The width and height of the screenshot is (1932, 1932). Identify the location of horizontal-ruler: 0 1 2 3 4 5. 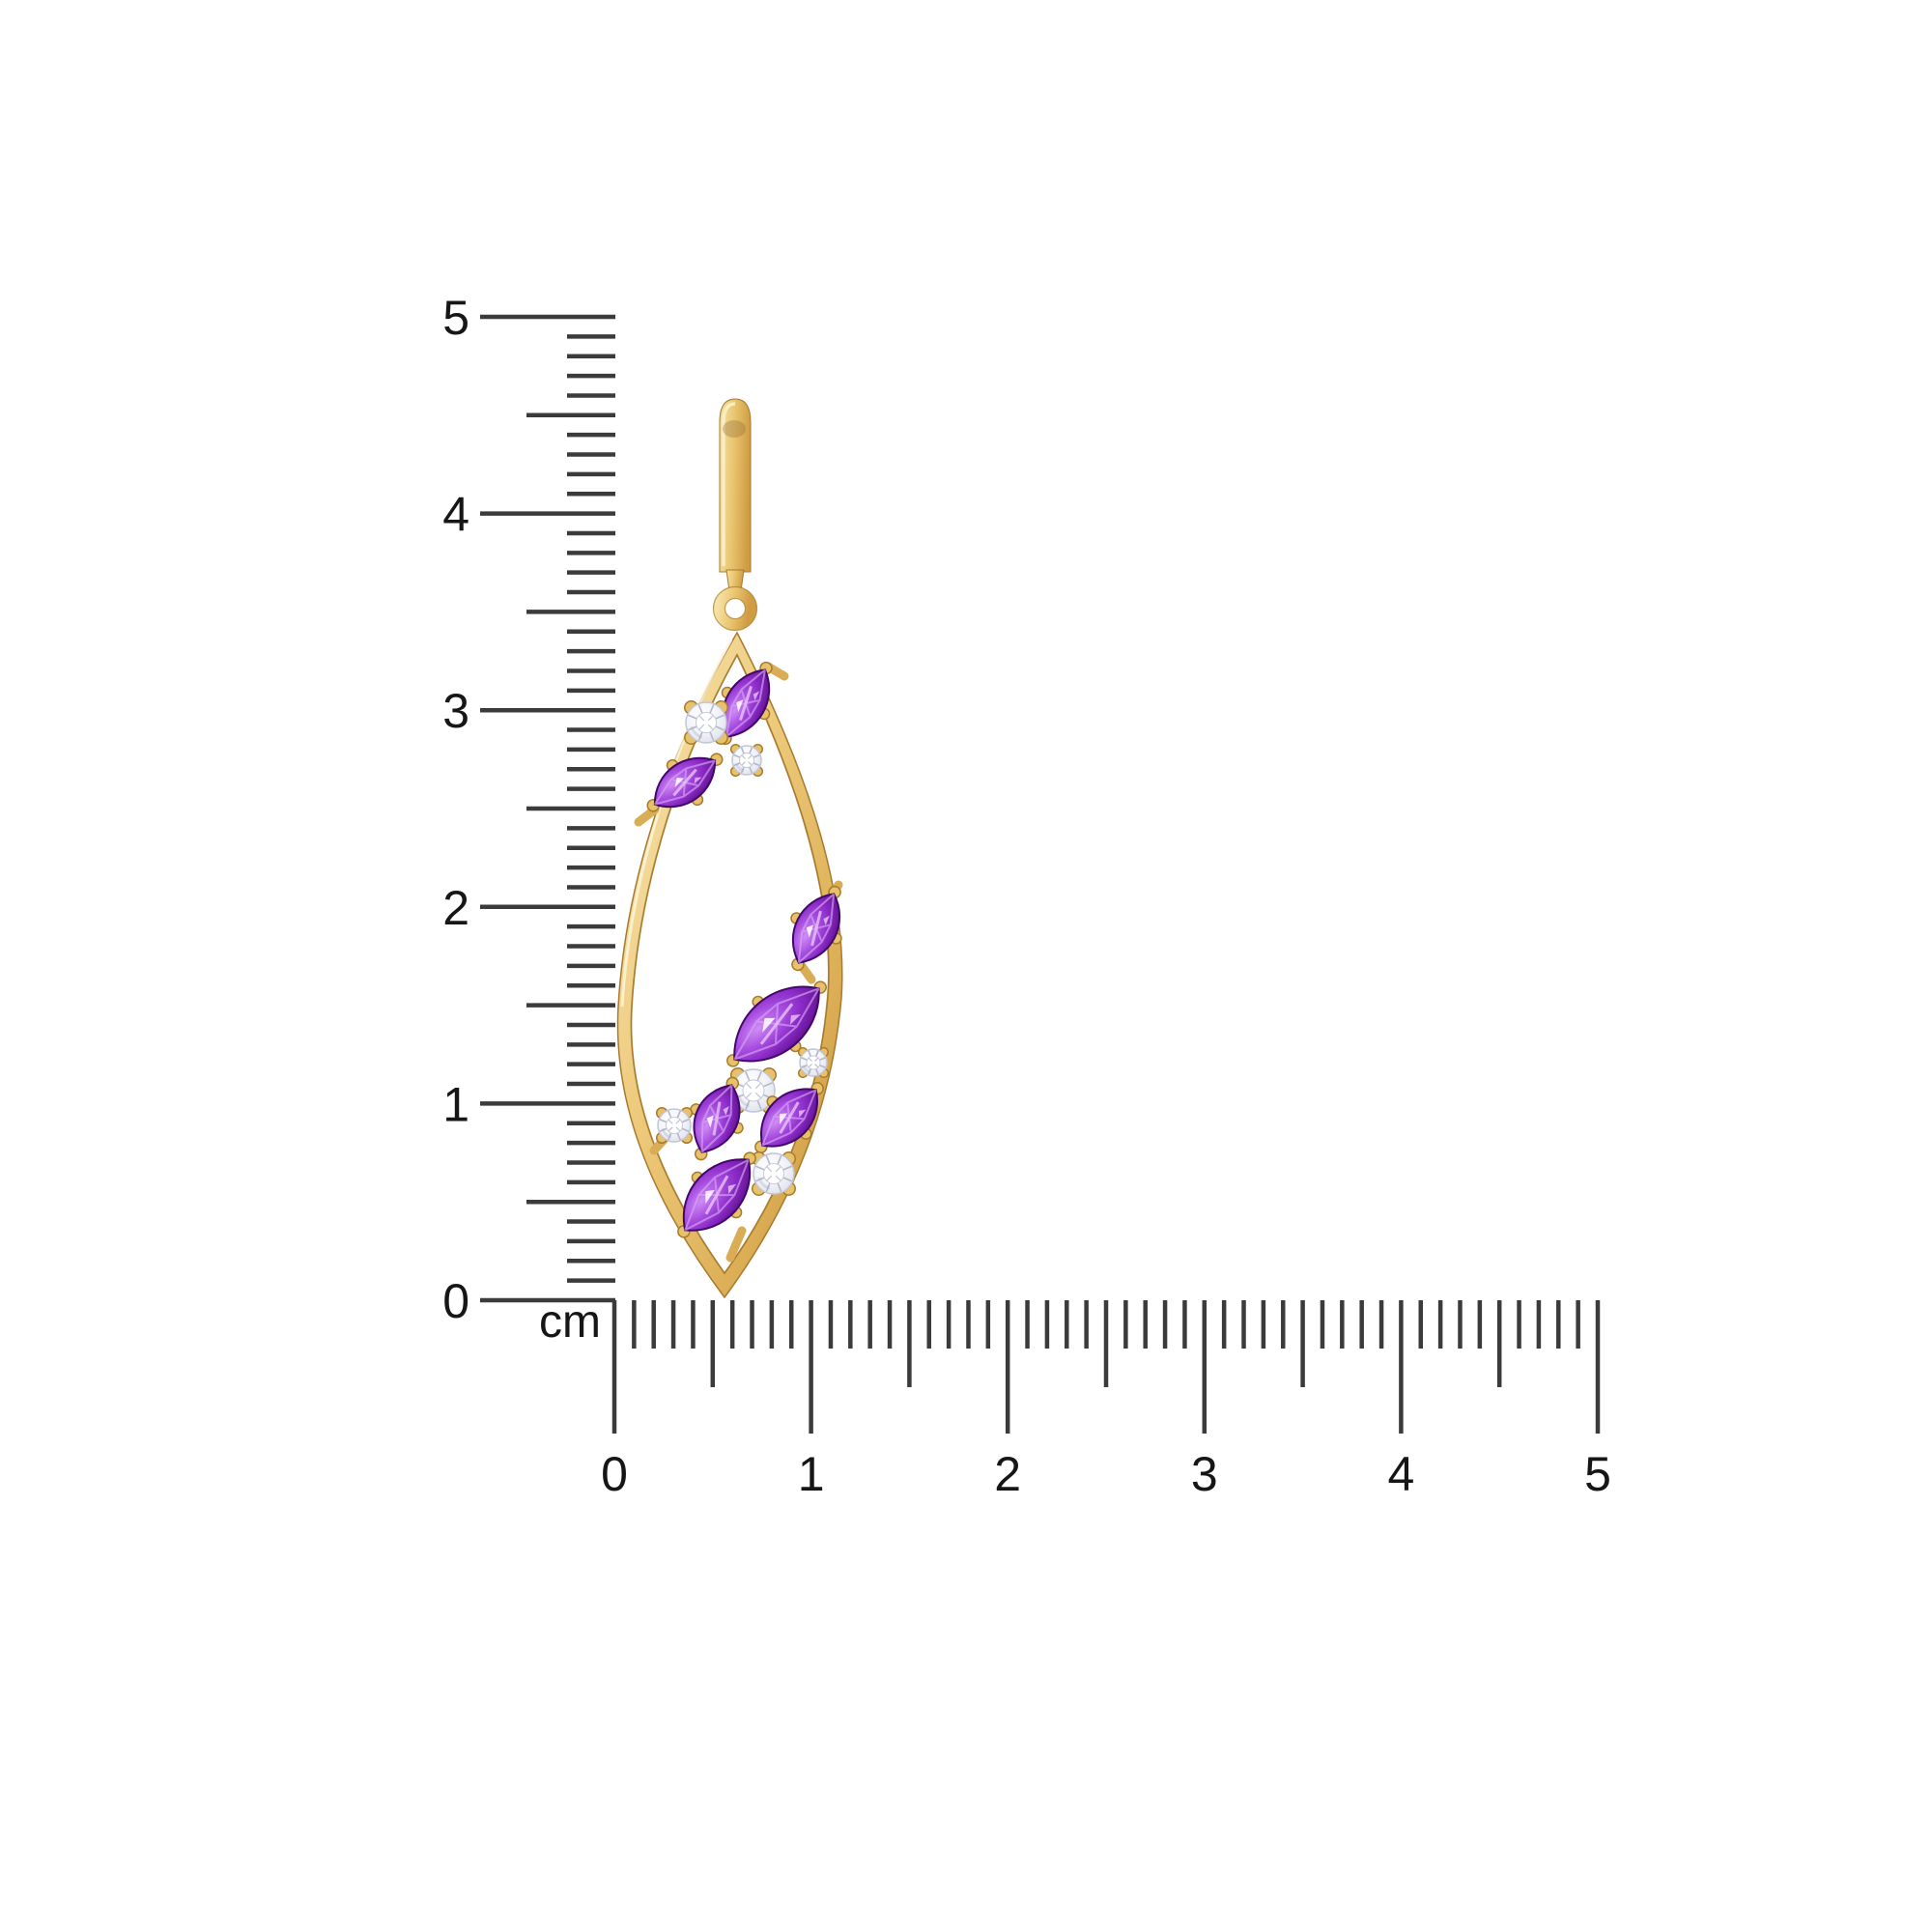
(1106, 1400).